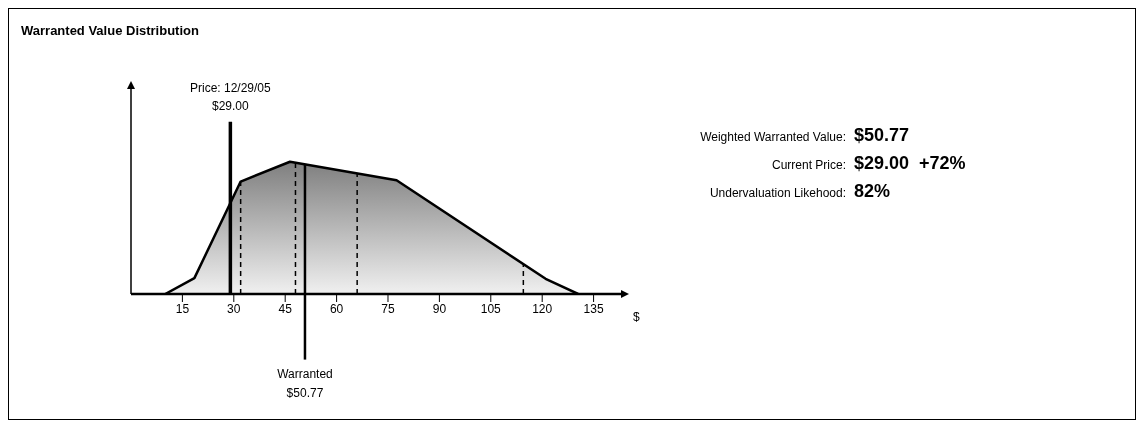  Describe the element at coordinates (182, 308) in the screenshot. I see `x-tick-label: 15` at that location.